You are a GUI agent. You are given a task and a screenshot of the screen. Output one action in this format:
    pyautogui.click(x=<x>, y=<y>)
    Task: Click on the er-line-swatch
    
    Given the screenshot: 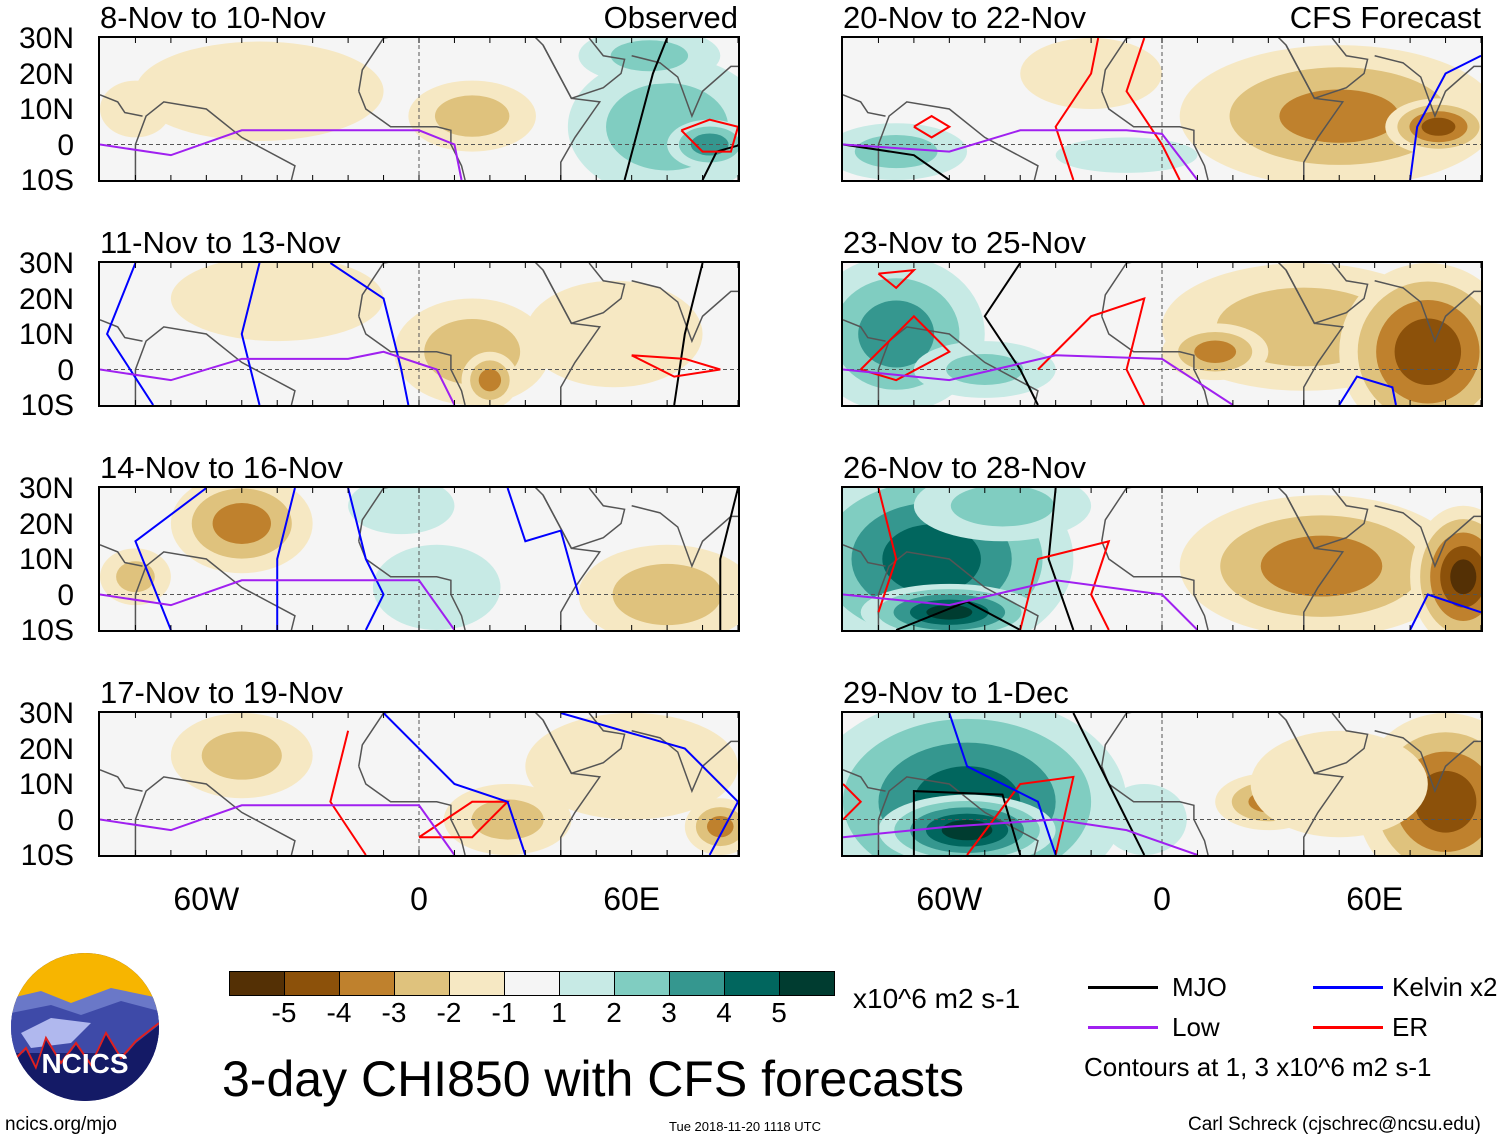 What is the action you would take?
    pyautogui.click(x=1348, y=1027)
    